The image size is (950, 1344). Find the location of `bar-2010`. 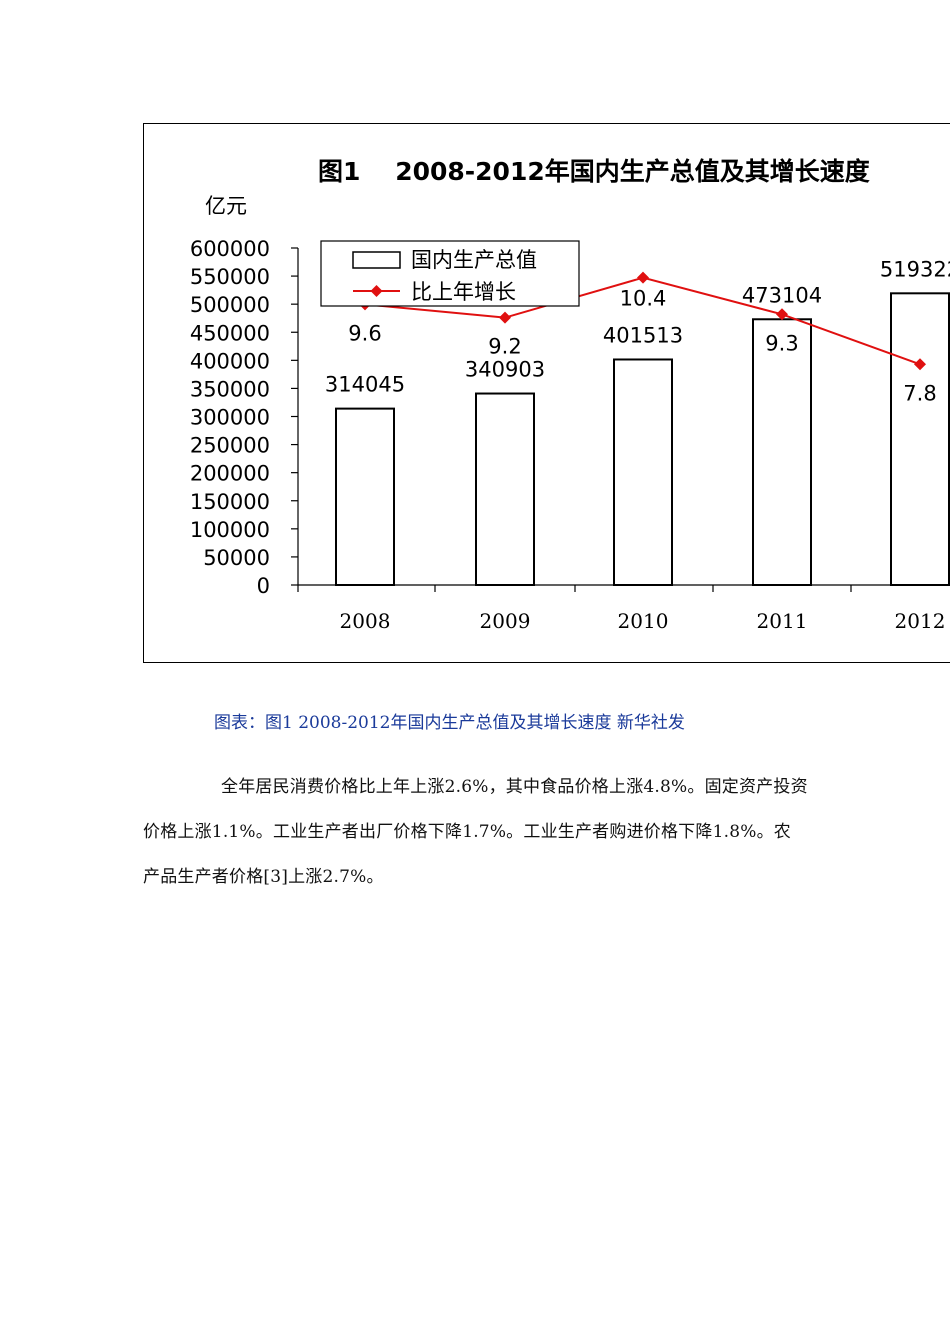

bar-2010 is located at coordinates (643, 472).